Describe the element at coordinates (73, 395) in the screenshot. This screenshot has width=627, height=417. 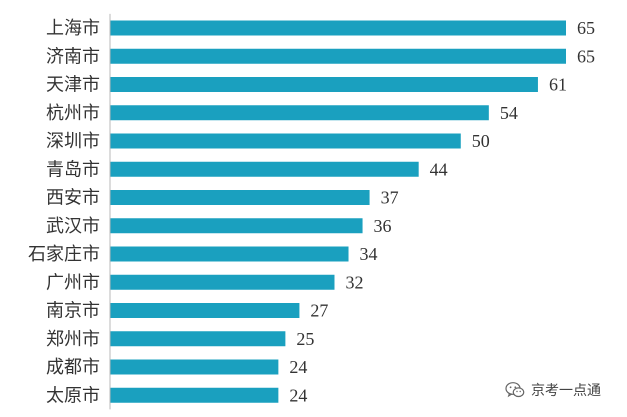
I see `category-label: 太原市` at that location.